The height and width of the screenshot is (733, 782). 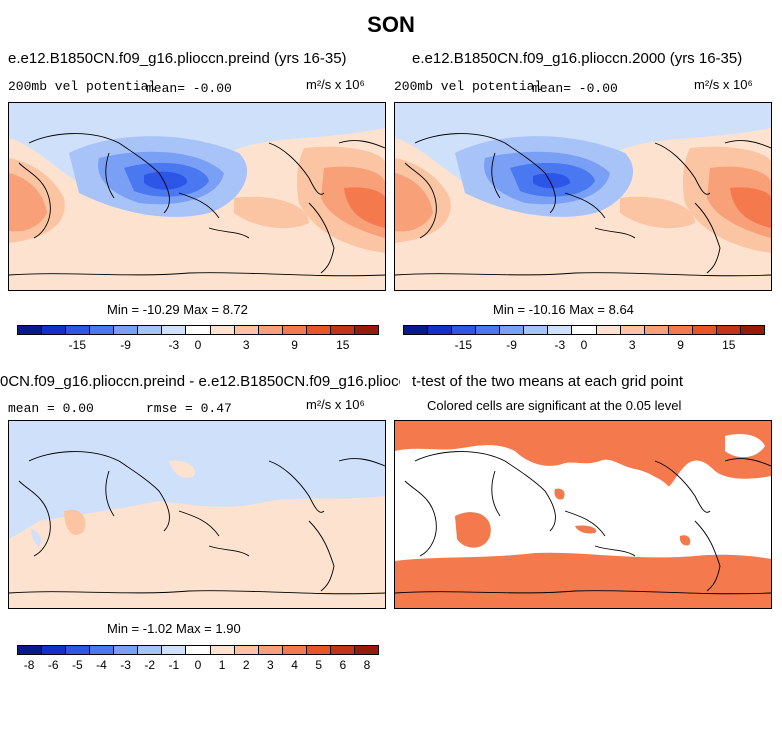 I want to click on colorbar-tick-label: -8, so click(x=29, y=665).